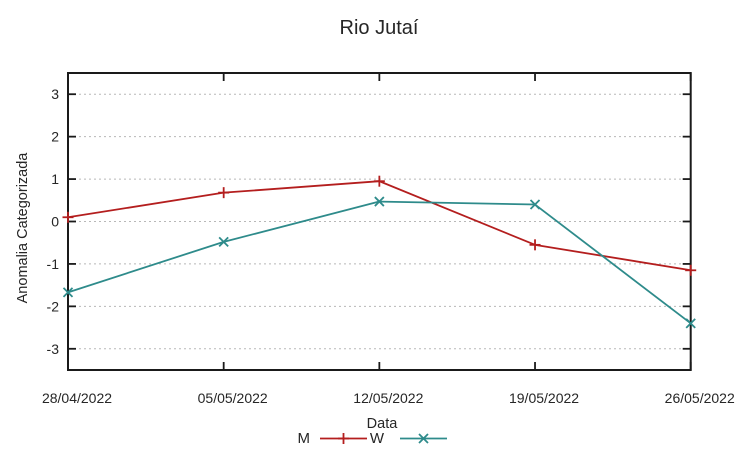 Image resolution: width=753 pixels, height=459 pixels. I want to click on x-tick-label: 19/05/2022, so click(544, 398).